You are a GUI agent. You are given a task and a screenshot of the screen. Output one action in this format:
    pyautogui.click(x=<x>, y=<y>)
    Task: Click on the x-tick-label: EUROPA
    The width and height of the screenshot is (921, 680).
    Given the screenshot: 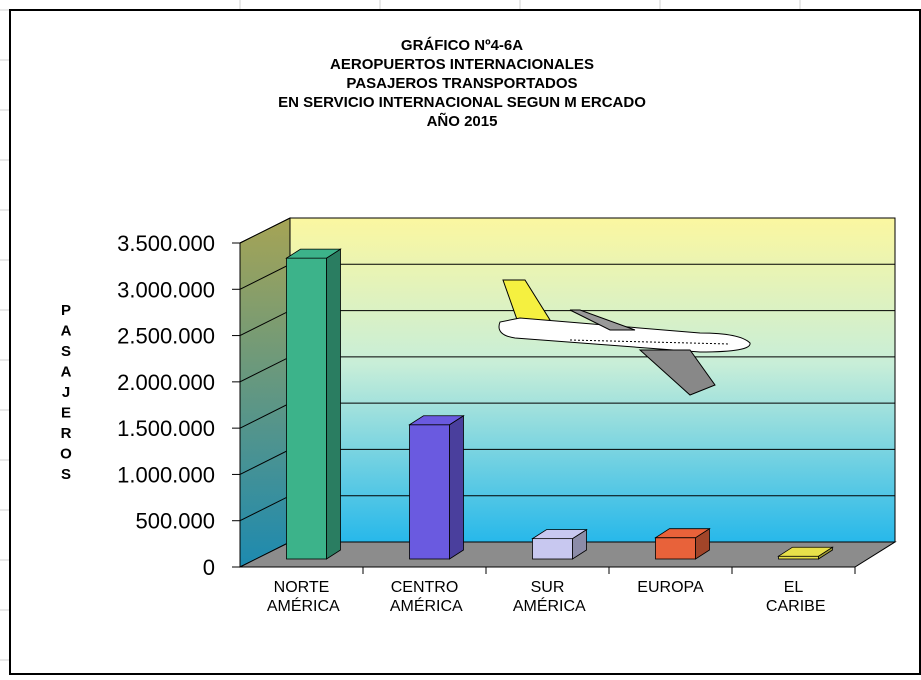 What is the action you would take?
    pyautogui.click(x=670, y=587)
    